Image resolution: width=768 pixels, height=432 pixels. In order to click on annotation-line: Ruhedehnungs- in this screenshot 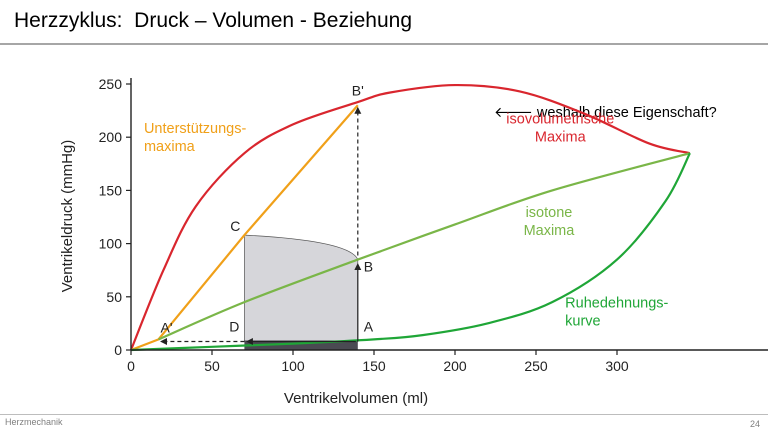, I will do `click(616, 303)`.